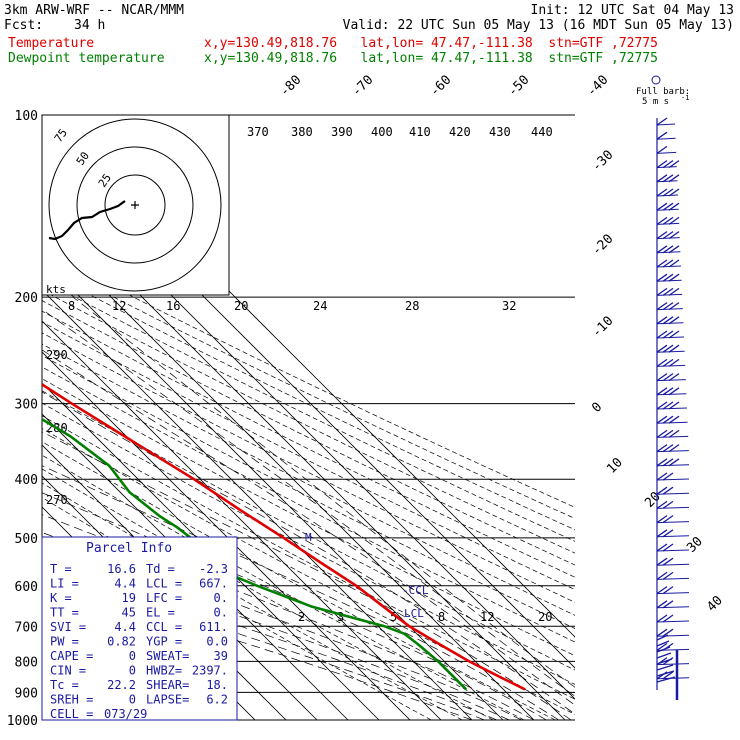 This screenshot has height=740, width=740. What do you see at coordinates (460, 132) in the screenshot?
I see `theta-label: 420` at bounding box center [460, 132].